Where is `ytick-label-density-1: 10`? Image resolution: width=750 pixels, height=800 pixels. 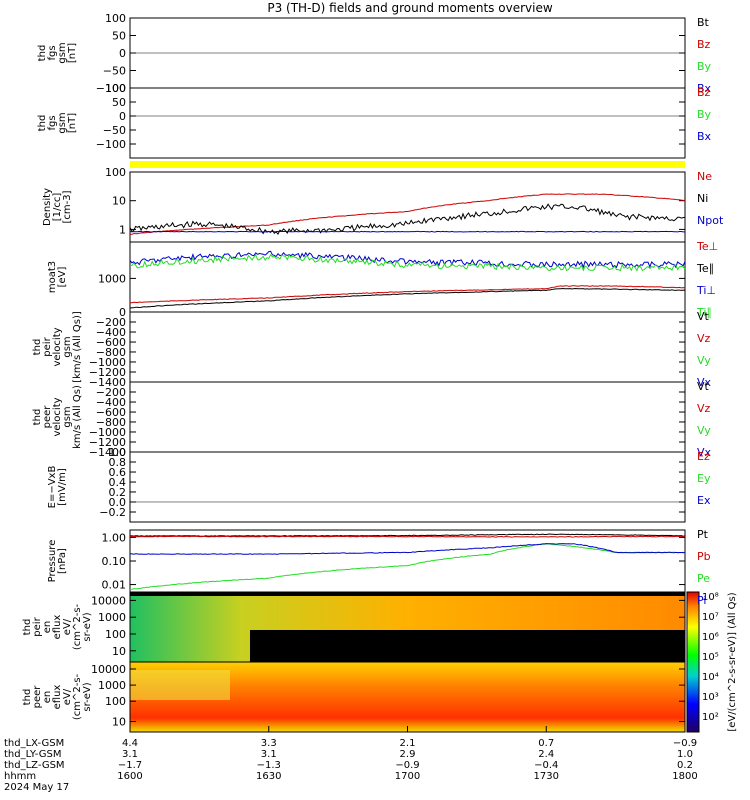 ytick-label-density-1: 10 is located at coordinates (119, 201).